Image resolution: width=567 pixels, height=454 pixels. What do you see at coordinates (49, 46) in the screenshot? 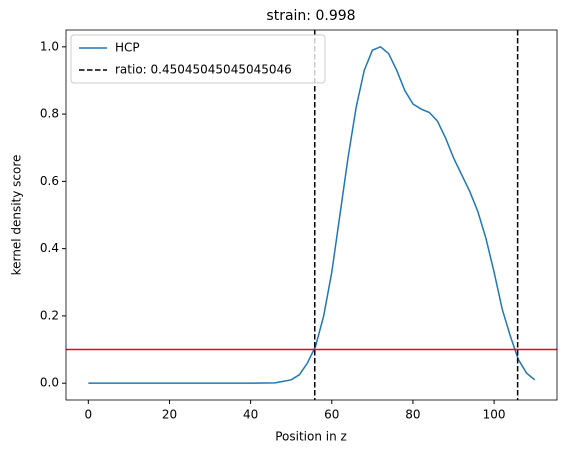
I see `y-tick-label: 1.0` at bounding box center [49, 46].